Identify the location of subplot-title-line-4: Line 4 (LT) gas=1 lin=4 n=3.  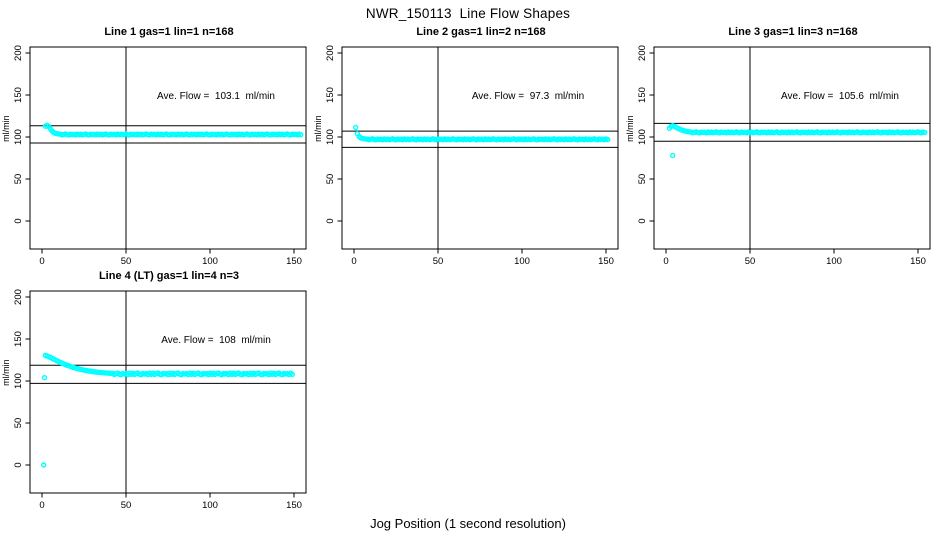
(169, 276).